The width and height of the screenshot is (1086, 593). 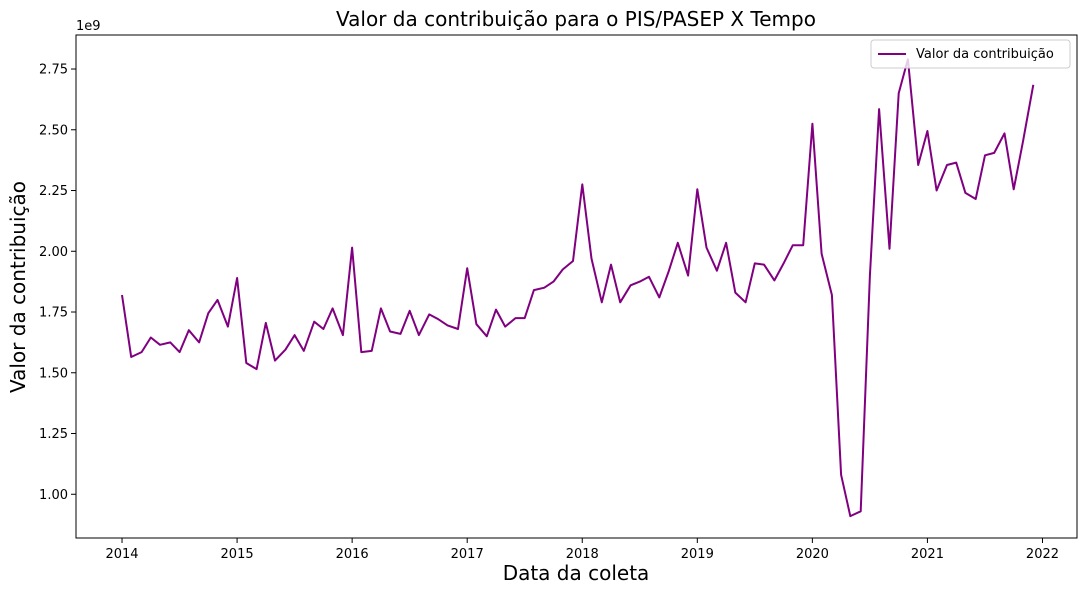 I want to click on y-tick-label: 2.50, so click(x=53, y=130).